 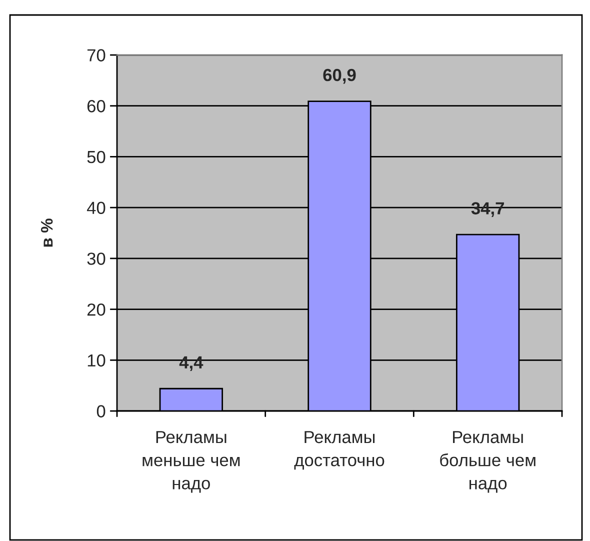 I want to click on x-tick-label: Рекламы меньше чем надо, so click(x=191, y=462).